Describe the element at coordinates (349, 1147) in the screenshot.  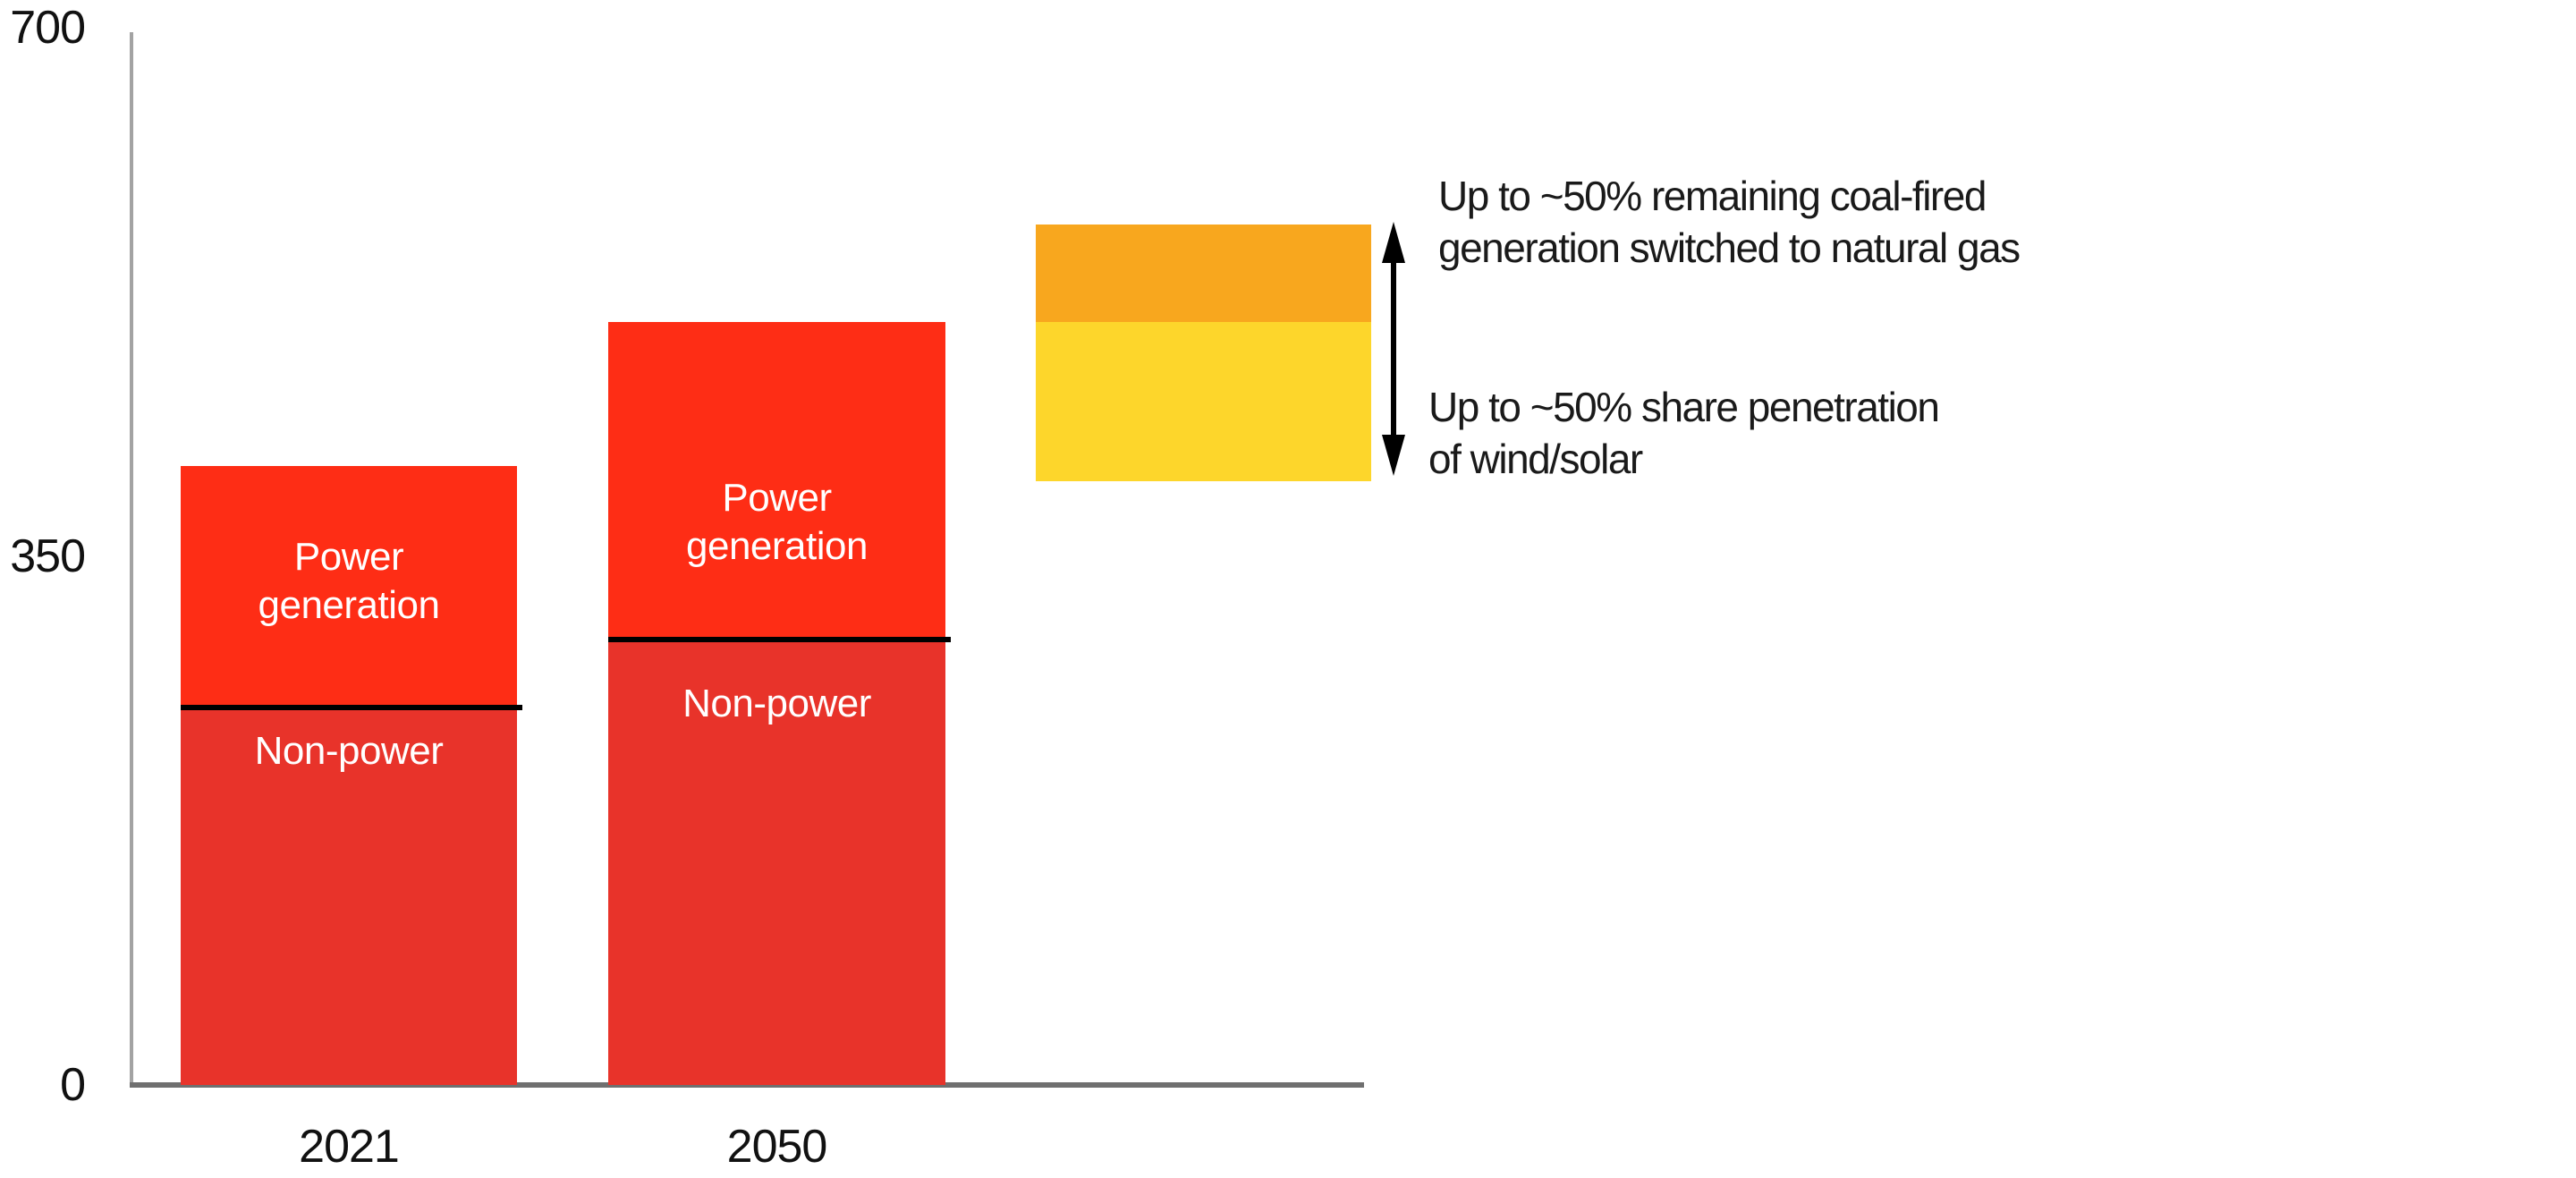
I see `x-tick-2021: 2021` at that location.